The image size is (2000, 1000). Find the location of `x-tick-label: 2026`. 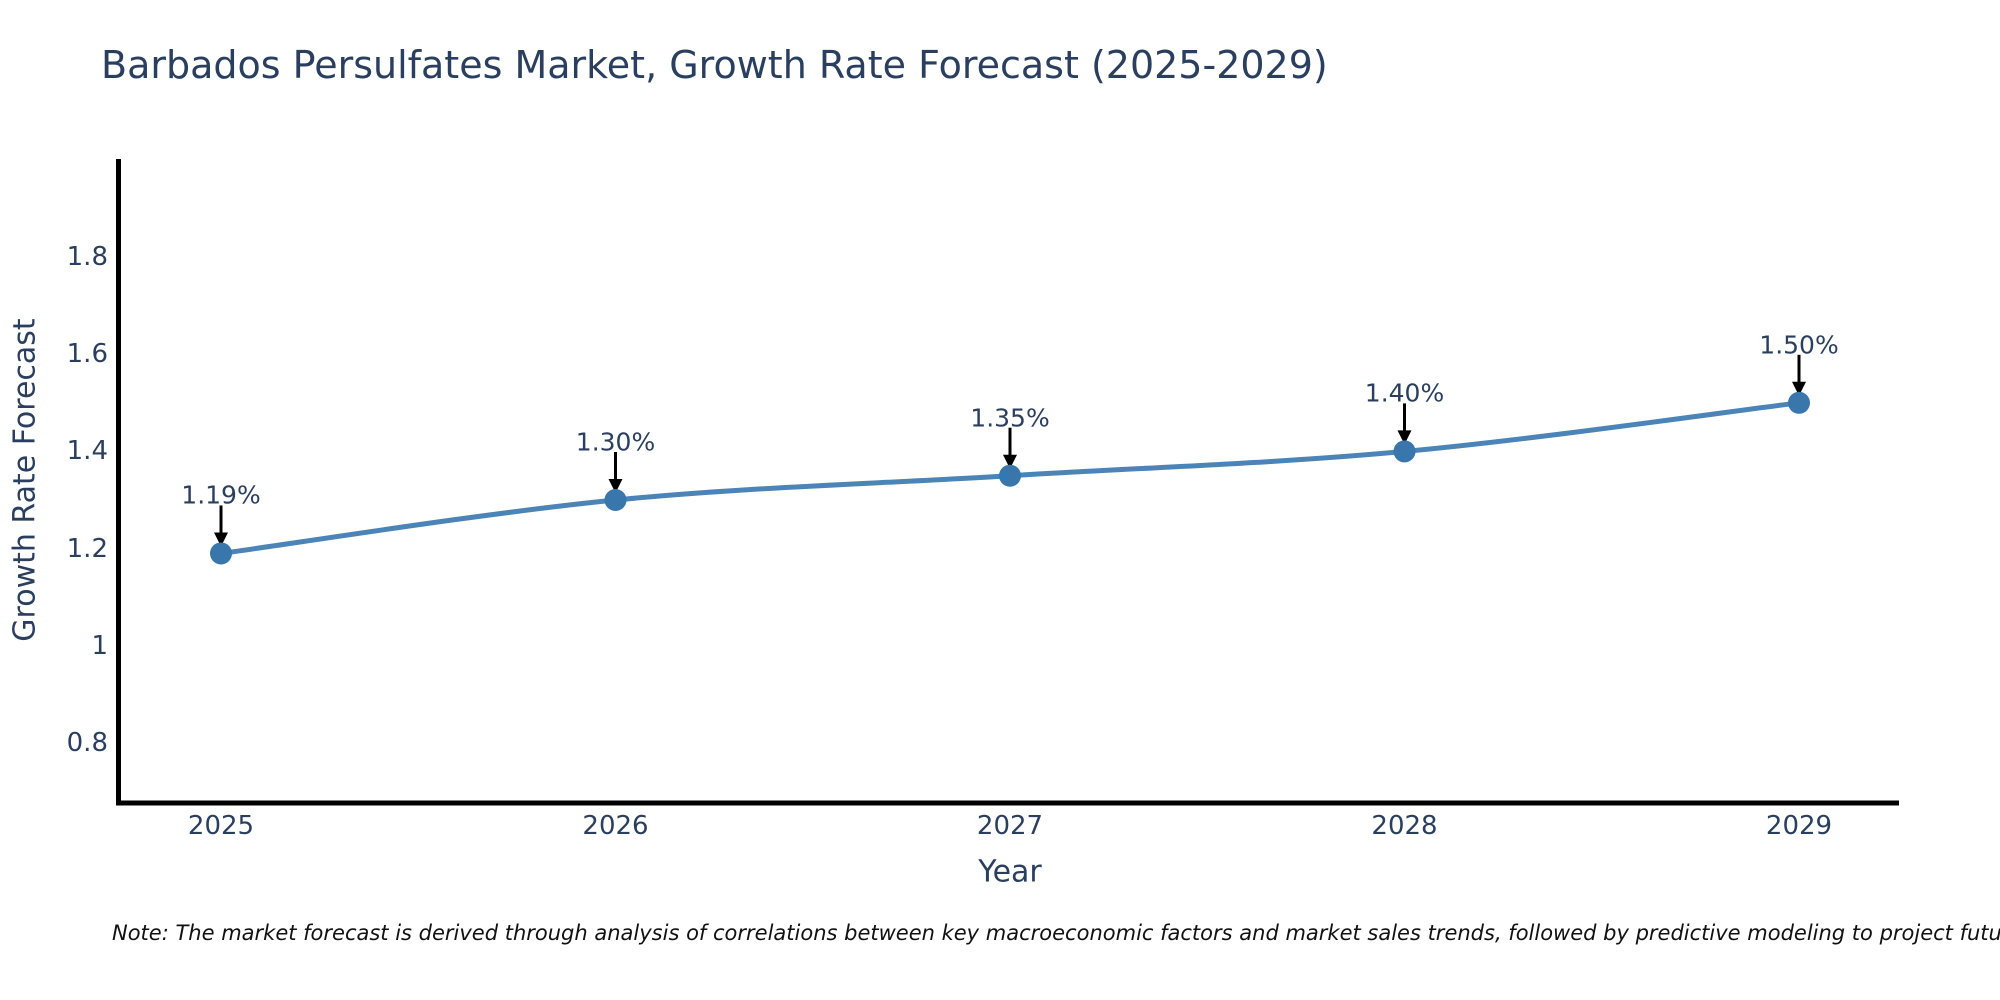

x-tick-label: 2026 is located at coordinates (615, 826).